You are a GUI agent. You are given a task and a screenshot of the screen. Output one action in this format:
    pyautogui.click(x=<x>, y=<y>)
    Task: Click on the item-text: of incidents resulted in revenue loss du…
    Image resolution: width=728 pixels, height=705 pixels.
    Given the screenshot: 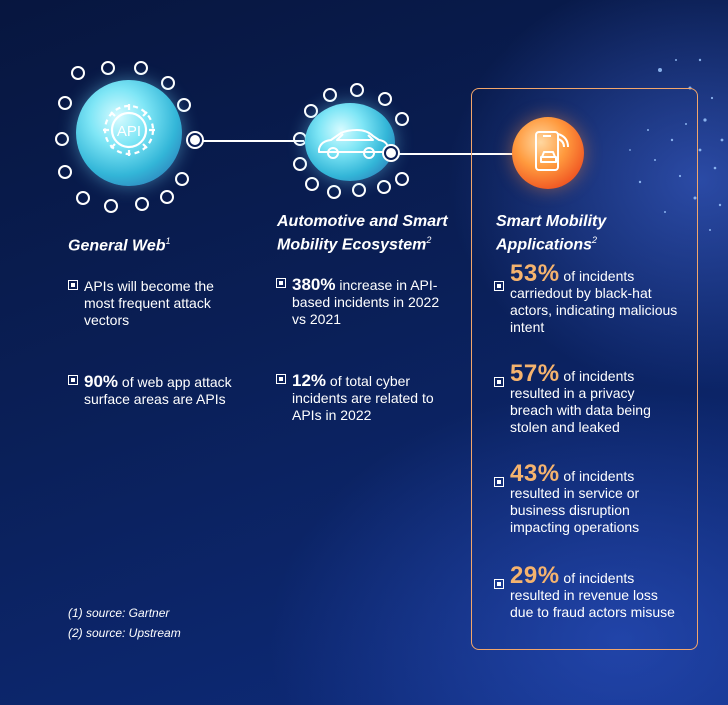 What is the action you would take?
    pyautogui.click(x=592, y=595)
    